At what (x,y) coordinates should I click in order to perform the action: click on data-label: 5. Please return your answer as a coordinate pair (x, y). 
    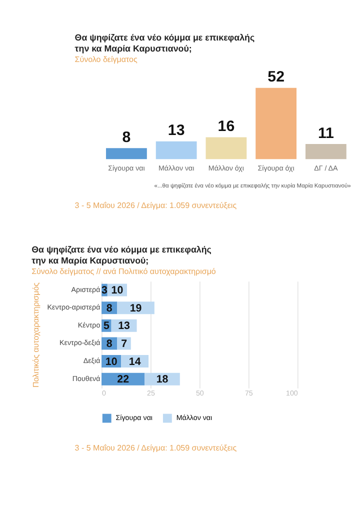
    Looking at the image, I should click on (106, 326).